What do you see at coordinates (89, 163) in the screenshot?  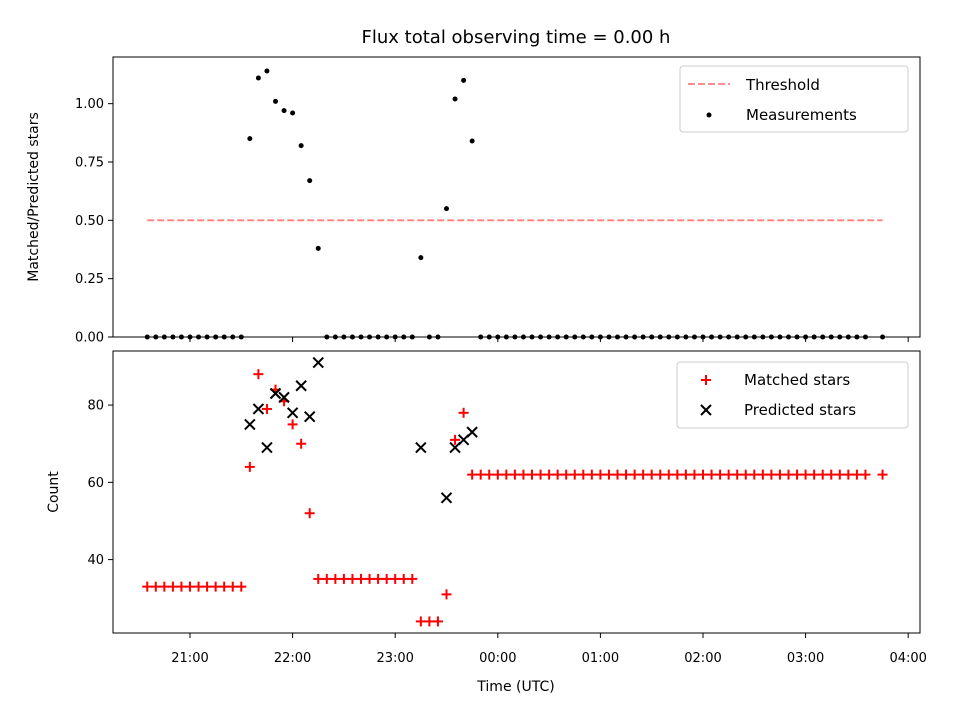 I see `top-y-tick-label: 0.75` at bounding box center [89, 163].